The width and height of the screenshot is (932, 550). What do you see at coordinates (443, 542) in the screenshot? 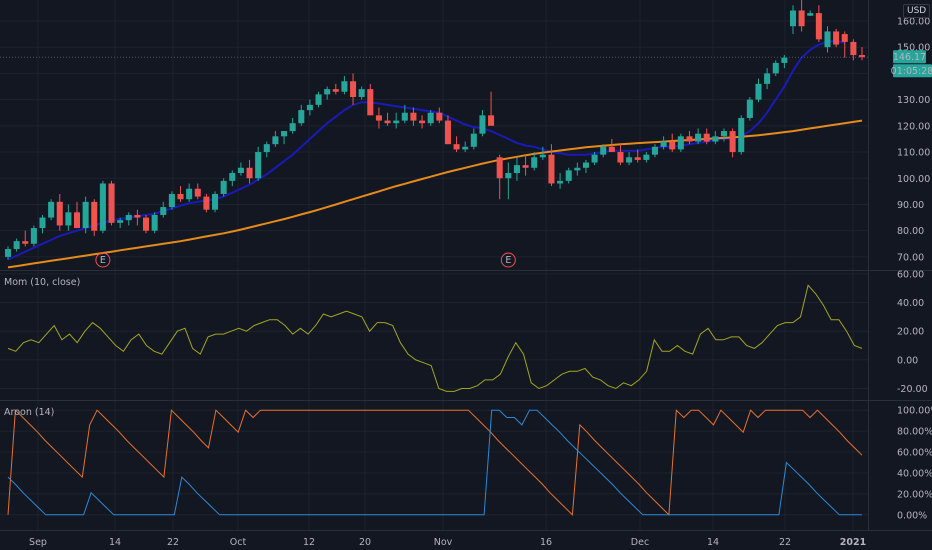
I see `time-tick-label: Nov` at bounding box center [443, 542].